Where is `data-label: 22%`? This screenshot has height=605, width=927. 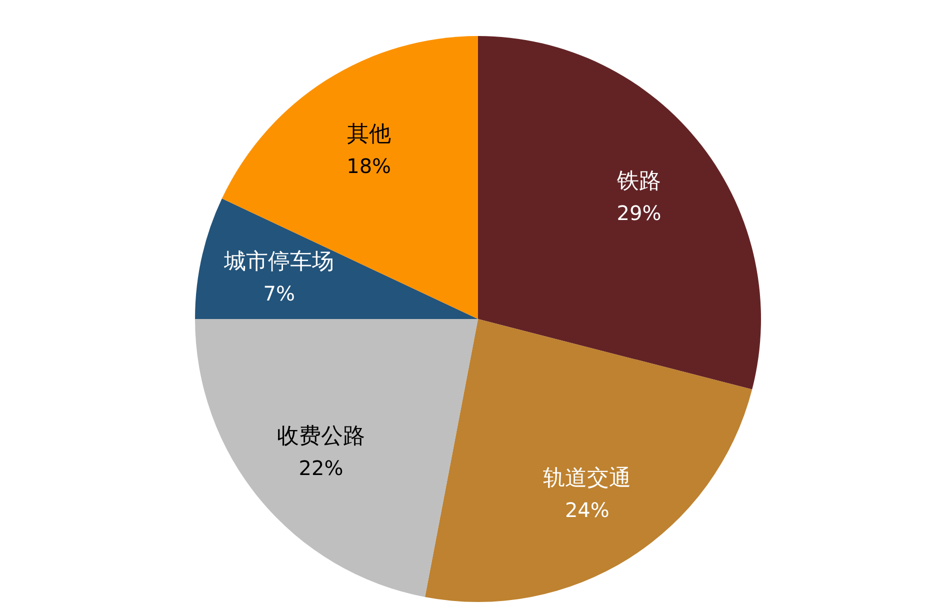
data-label: 22% is located at coordinates (321, 468).